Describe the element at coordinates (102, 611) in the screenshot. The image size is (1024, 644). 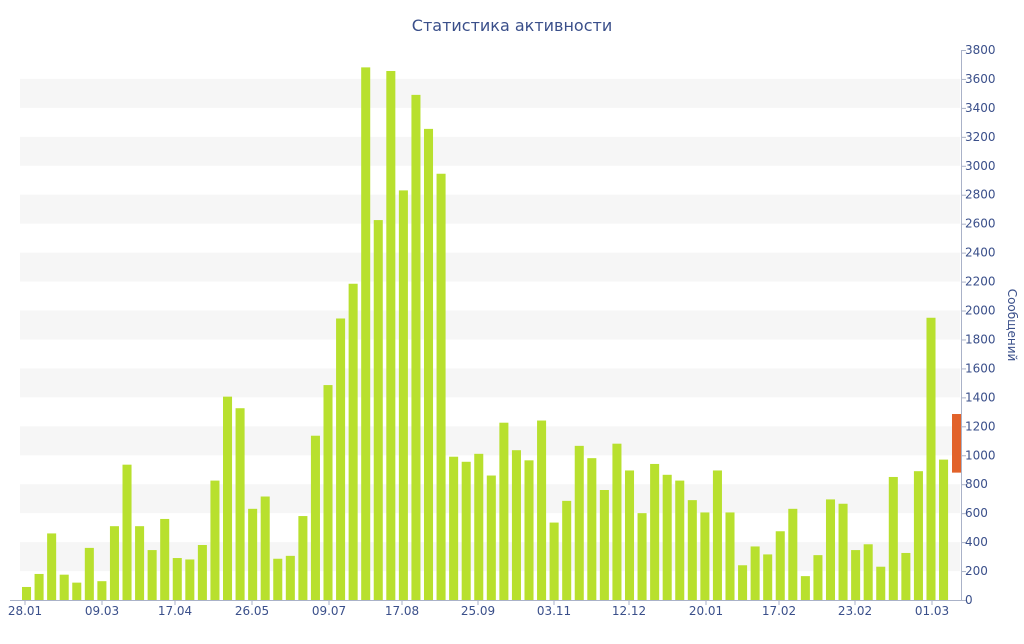
I see `x-tick-label: 09.03` at that location.